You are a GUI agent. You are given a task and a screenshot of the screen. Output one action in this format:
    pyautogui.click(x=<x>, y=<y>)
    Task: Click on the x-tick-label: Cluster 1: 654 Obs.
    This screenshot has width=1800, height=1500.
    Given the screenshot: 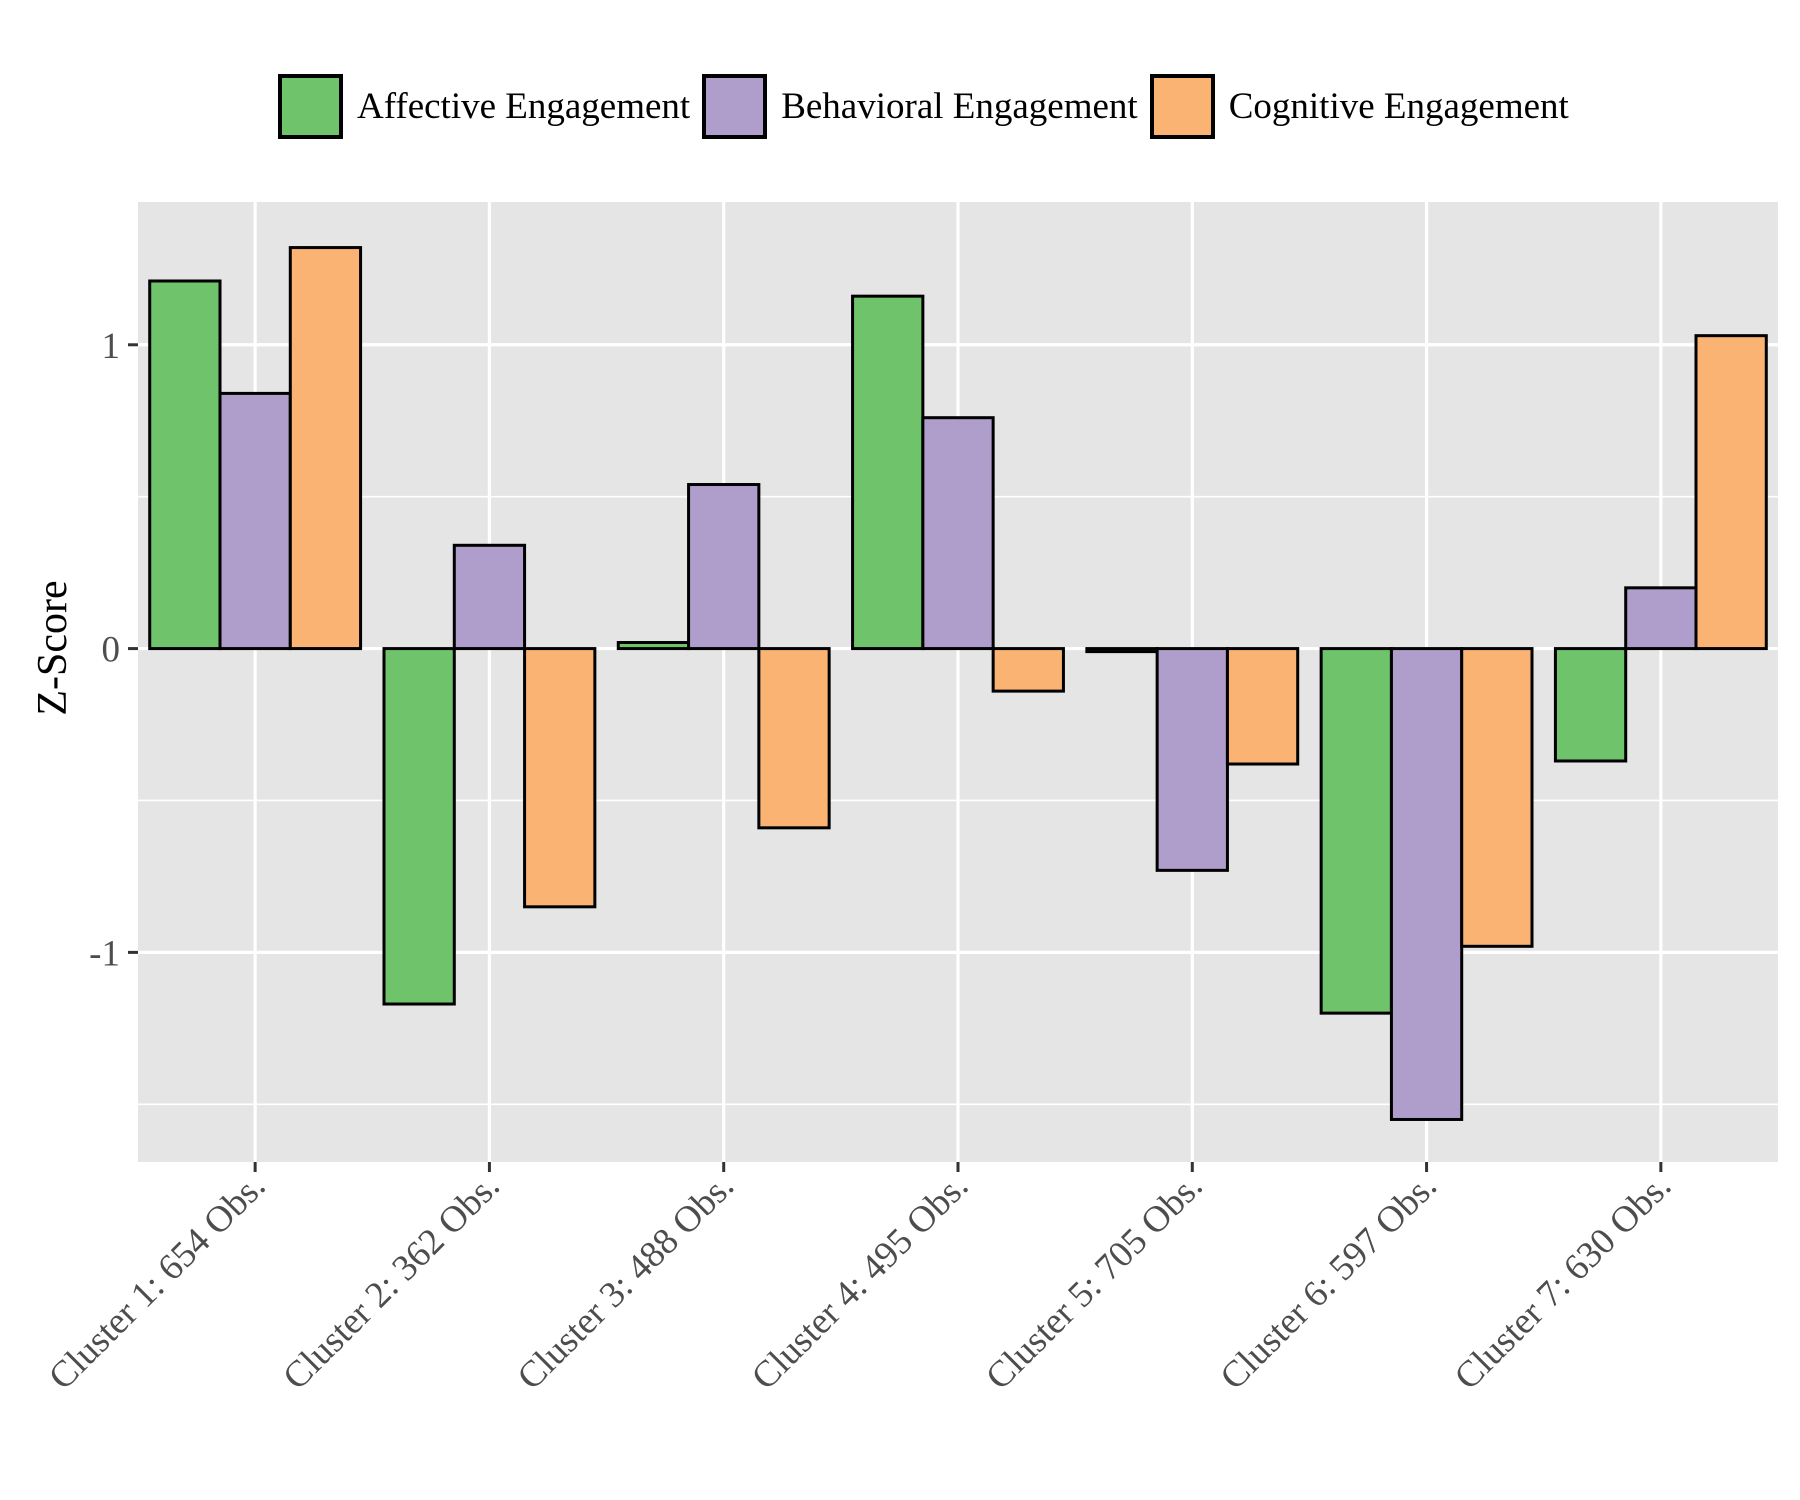 What is the action you would take?
    pyautogui.click(x=157, y=1281)
    